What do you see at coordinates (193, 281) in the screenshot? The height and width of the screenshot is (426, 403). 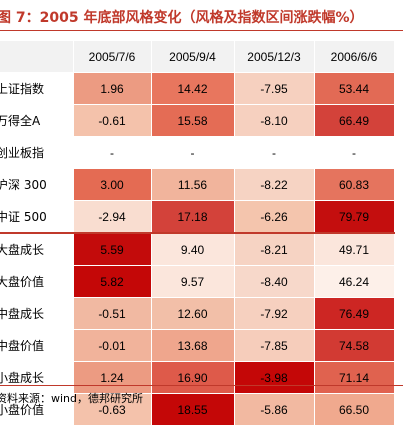 I see `value-cell: 9.57` at bounding box center [193, 281].